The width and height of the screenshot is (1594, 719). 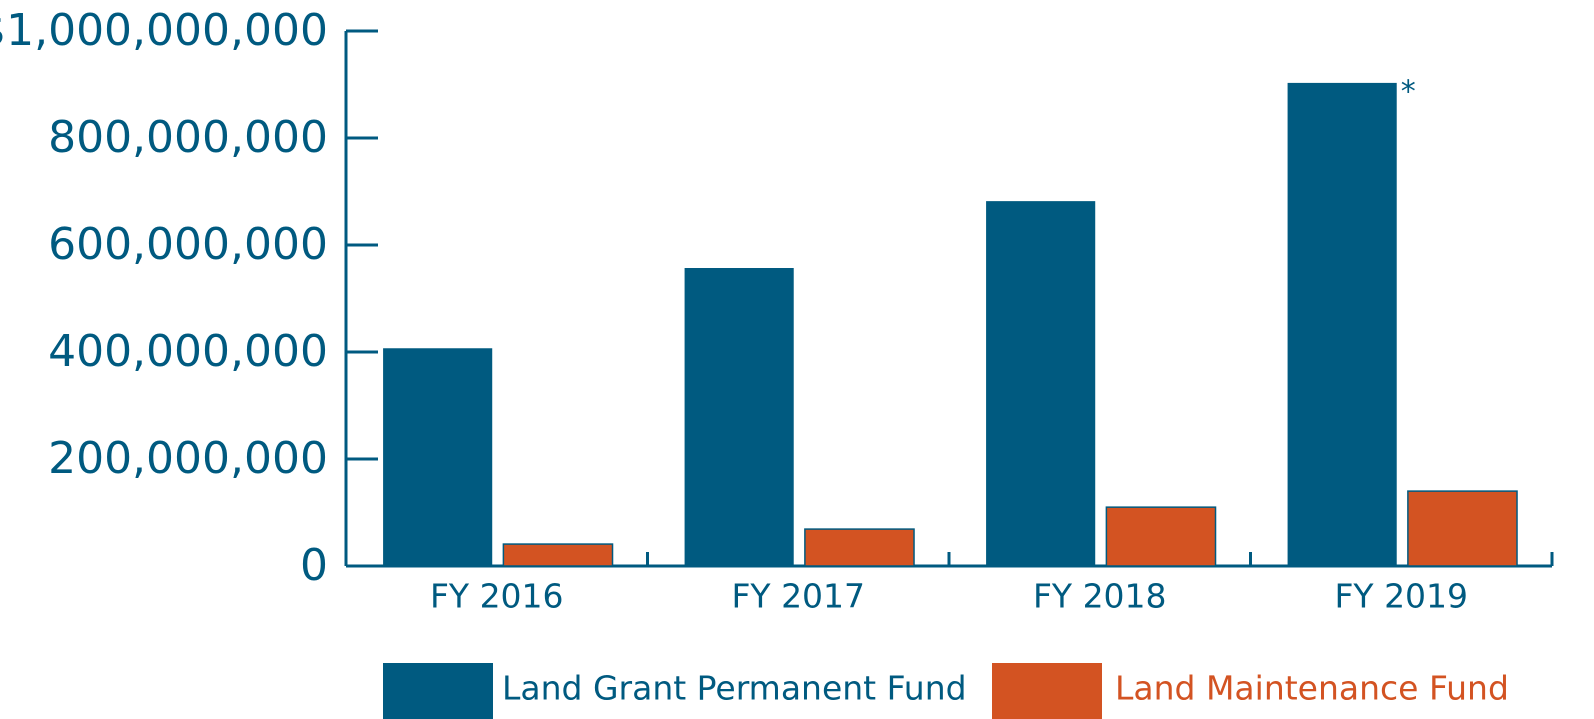 What do you see at coordinates (188, 244) in the screenshot?
I see `y-tick-label: 600,000,000` at bounding box center [188, 244].